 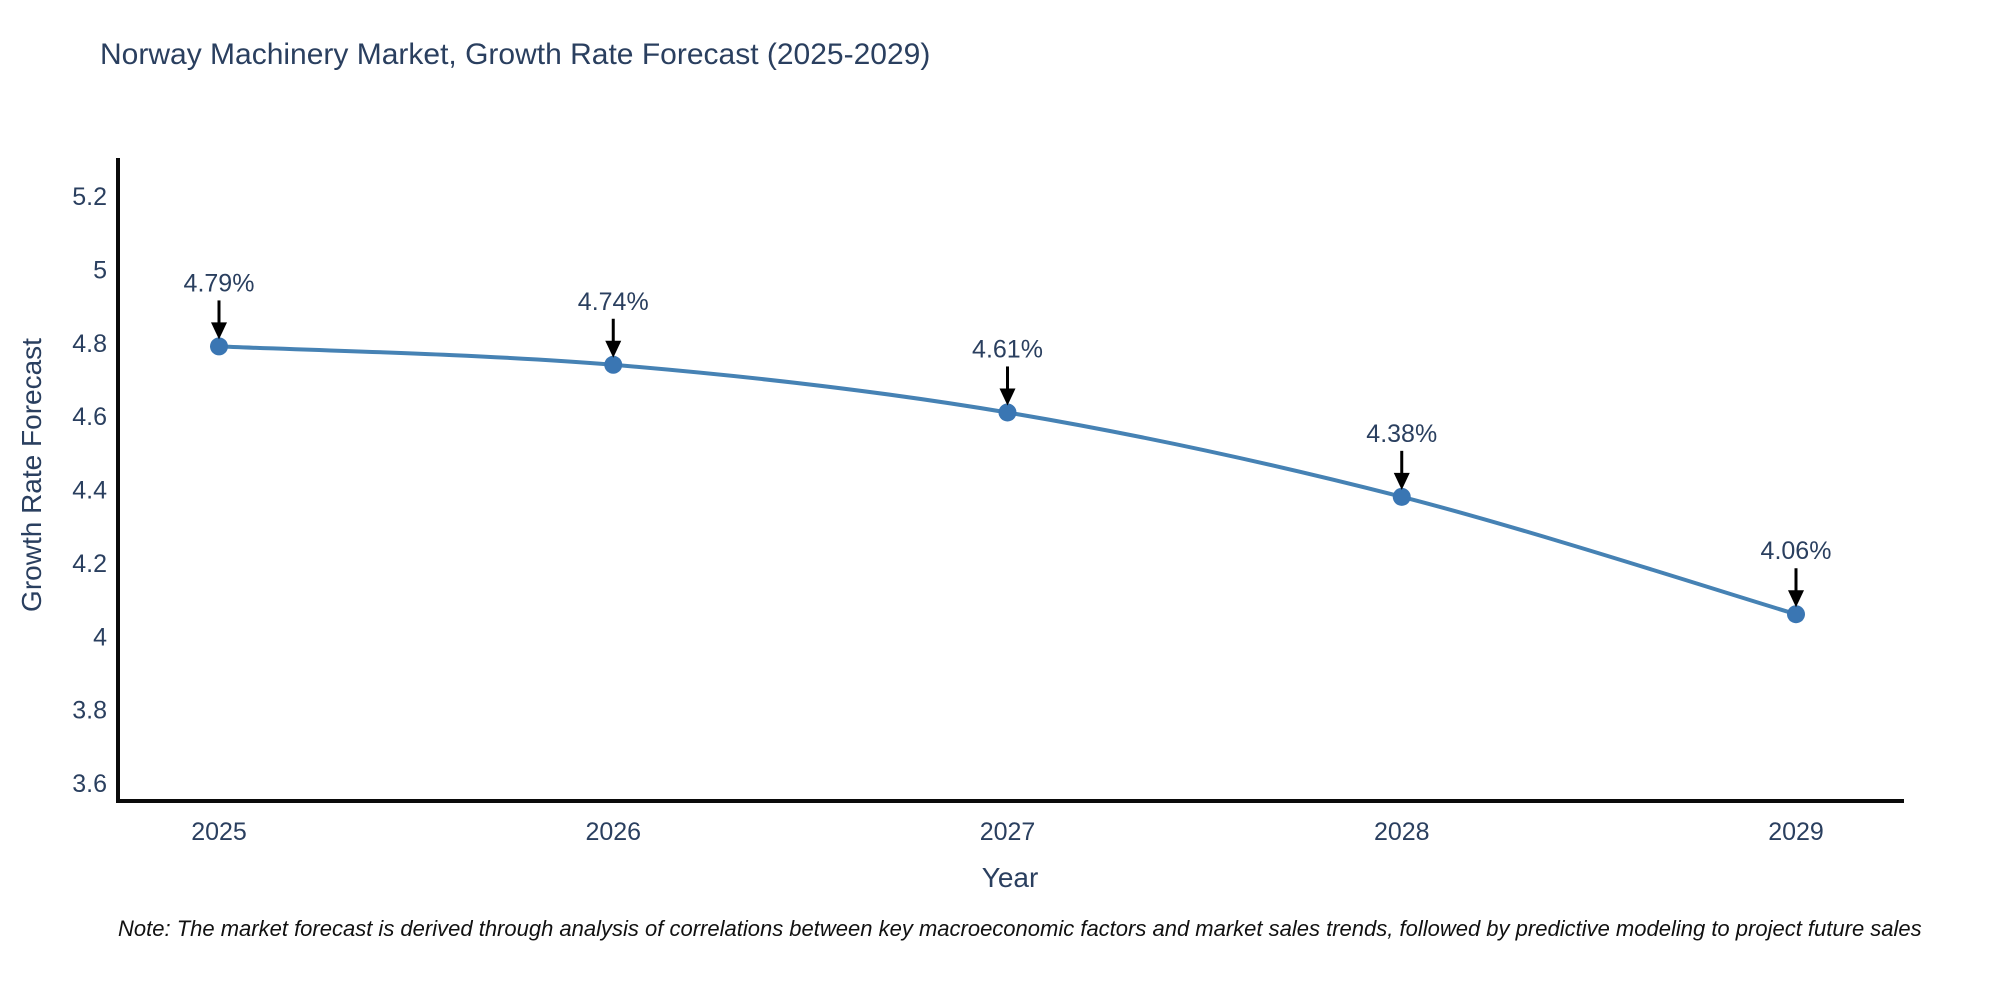 What do you see at coordinates (219, 832) in the screenshot?
I see `x-tick-label: 2025` at bounding box center [219, 832].